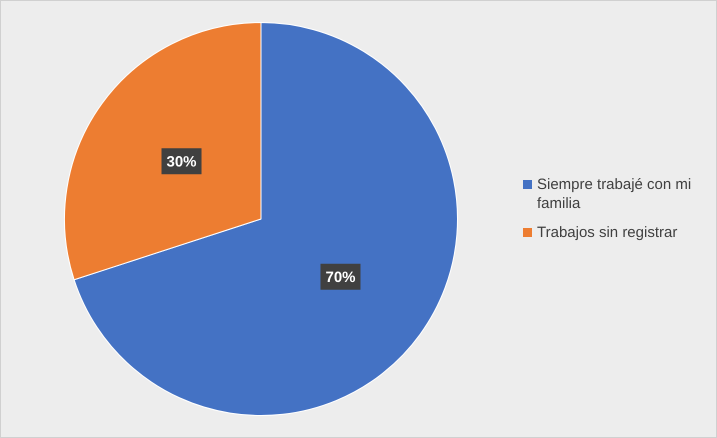 The width and height of the screenshot is (717, 438). What do you see at coordinates (607, 232) in the screenshot?
I see `legend-label: Trabajos sin registrar` at bounding box center [607, 232].